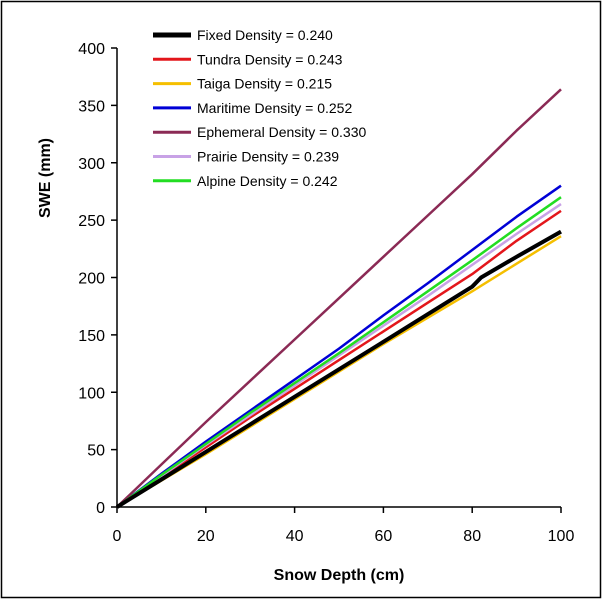 The image size is (602, 604). Describe the element at coordinates (274, 108) in the screenshot. I see `legend-label-3: Maritime Density = 0.252` at that location.